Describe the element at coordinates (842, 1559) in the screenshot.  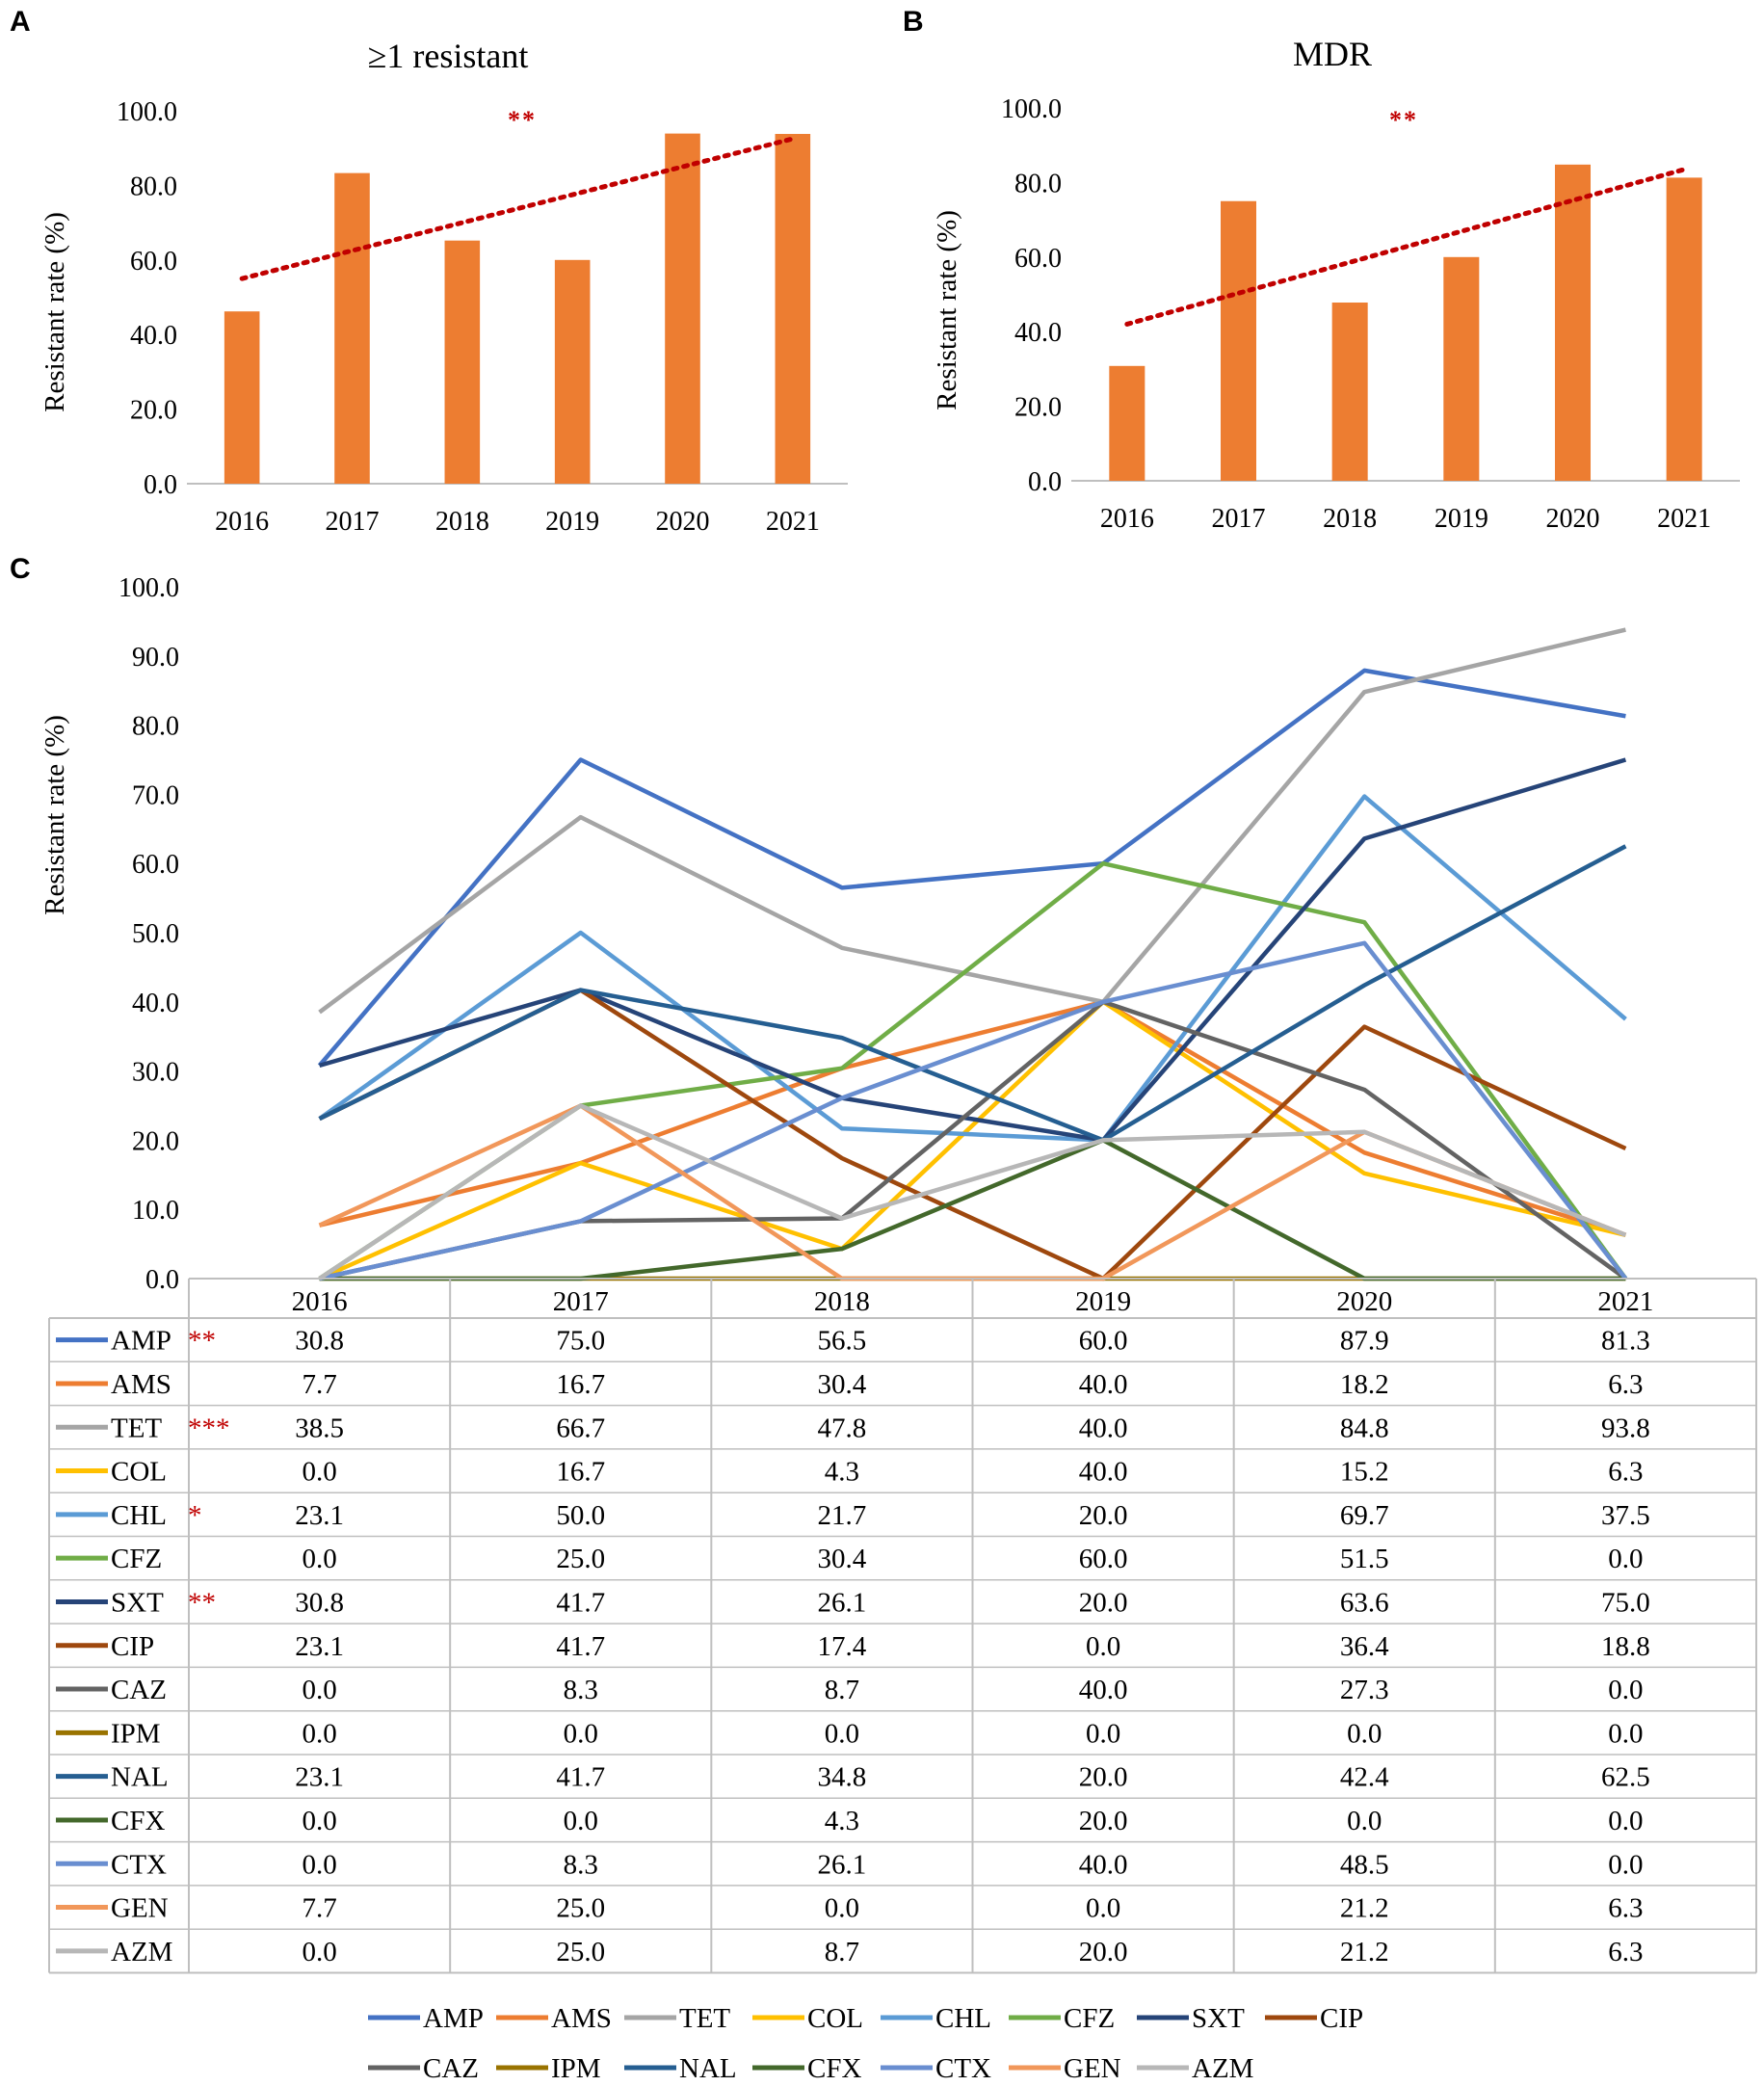
I see `table-cell: 30.4` at that location.